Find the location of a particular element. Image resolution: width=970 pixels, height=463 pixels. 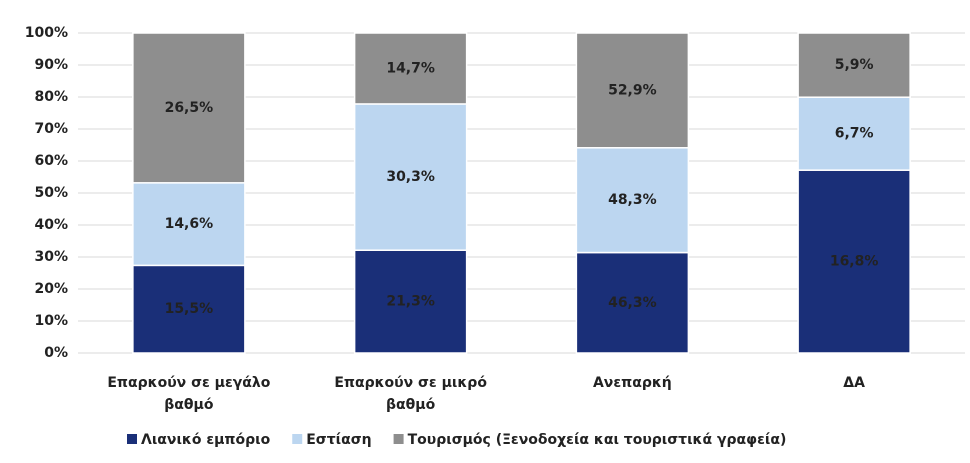

y-tick-label: 80% is located at coordinates (51, 97).